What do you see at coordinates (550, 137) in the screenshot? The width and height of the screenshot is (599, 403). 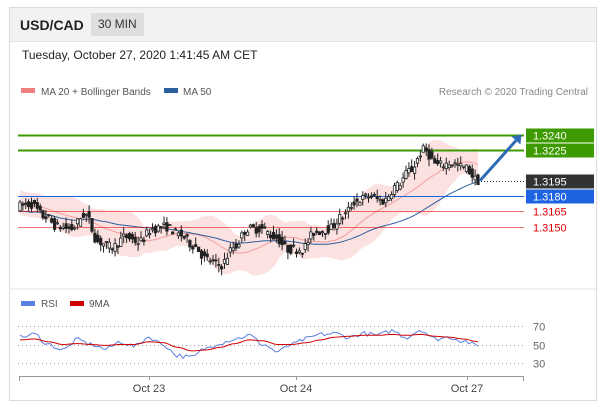 I see `resistance-label-1.3240: 1.3240` at bounding box center [550, 137].